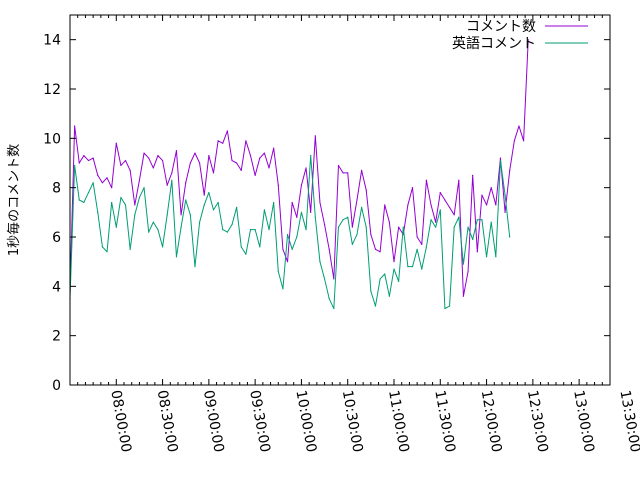 This screenshot has height=480, width=640. Describe the element at coordinates (56, 386) in the screenshot. I see `y-tick-label: 0` at that location.